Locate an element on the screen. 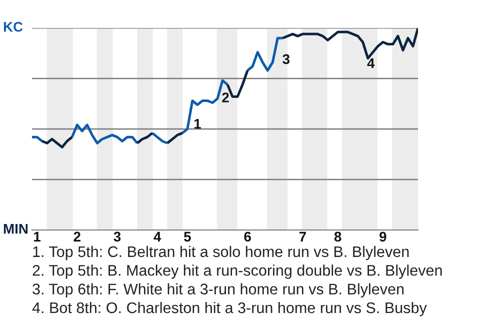 The width and height of the screenshot is (480, 320). x-tick-label: 2 is located at coordinates (77, 237).